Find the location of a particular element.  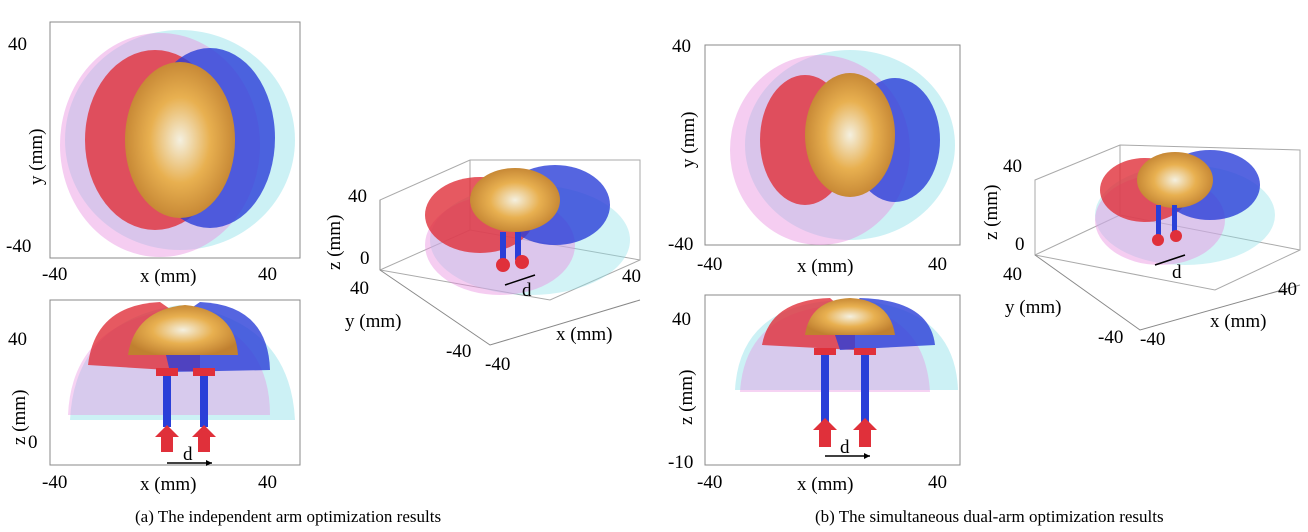

panel-b-xz-plot: d 40 -10 -40 40 x (mm) z (mm) is located at coordinates (814, 394).